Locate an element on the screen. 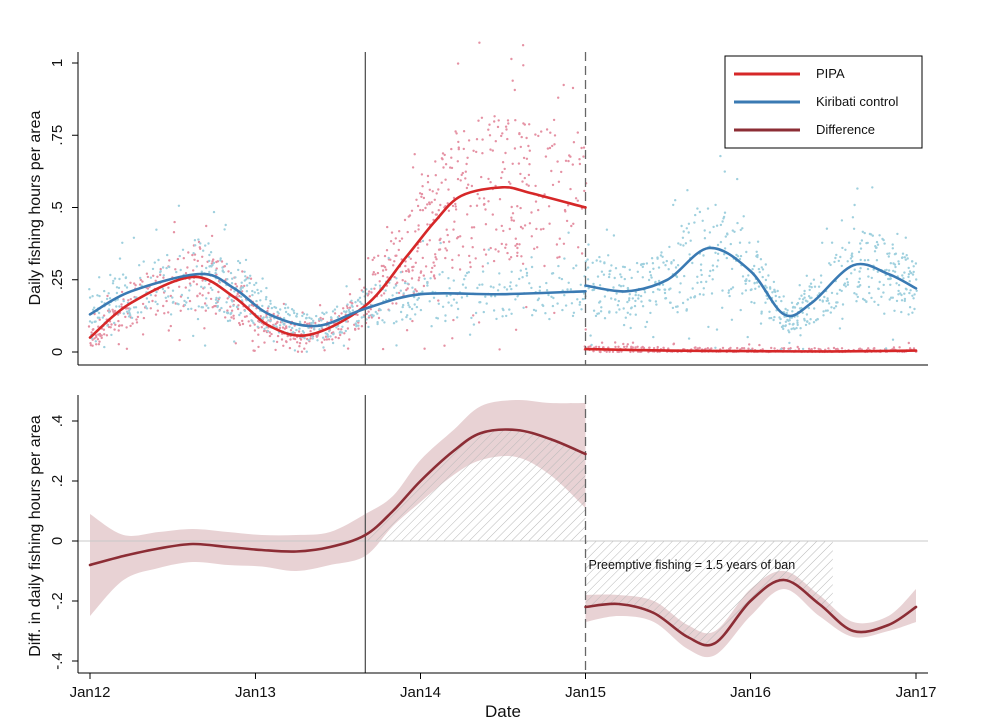 Image resolution: width=981 pixels, height=727 pixels. hatched-areas is located at coordinates (599, 537).